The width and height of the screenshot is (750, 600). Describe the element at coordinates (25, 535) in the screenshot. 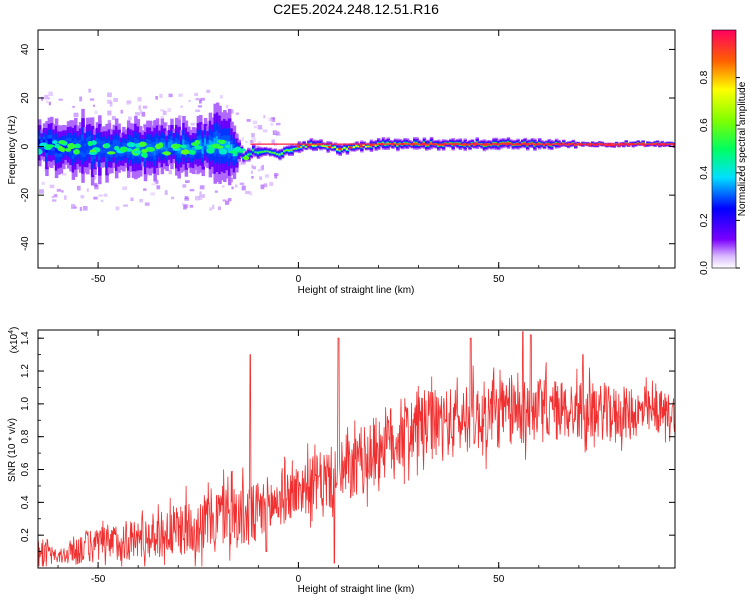

I see `snr-y-tick-label: 0.2` at that location.